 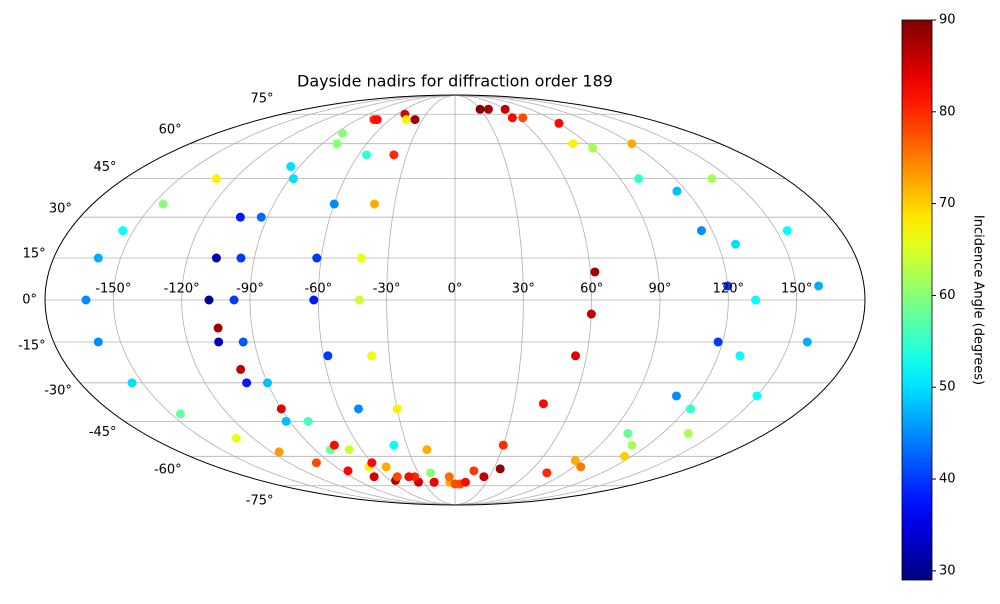 What do you see at coordinates (947, 20) in the screenshot?
I see `colorbar-tick-label: 90` at bounding box center [947, 20].